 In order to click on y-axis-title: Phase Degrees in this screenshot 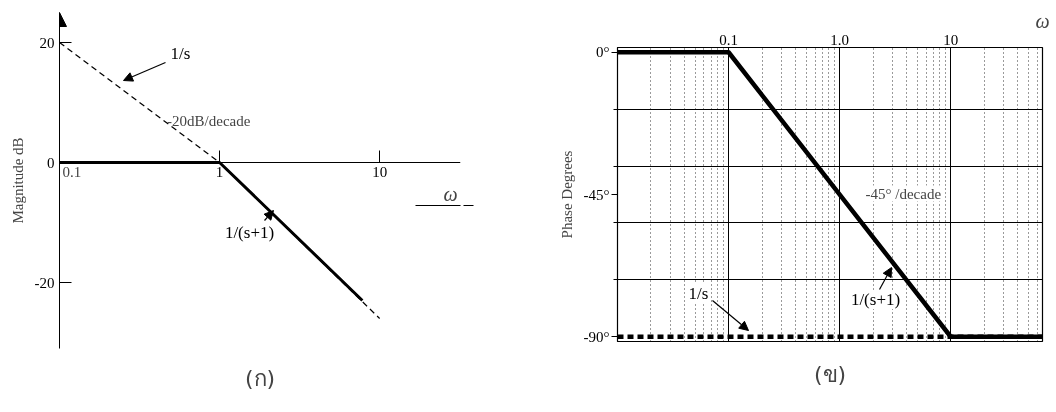, I will do `click(566, 194)`.